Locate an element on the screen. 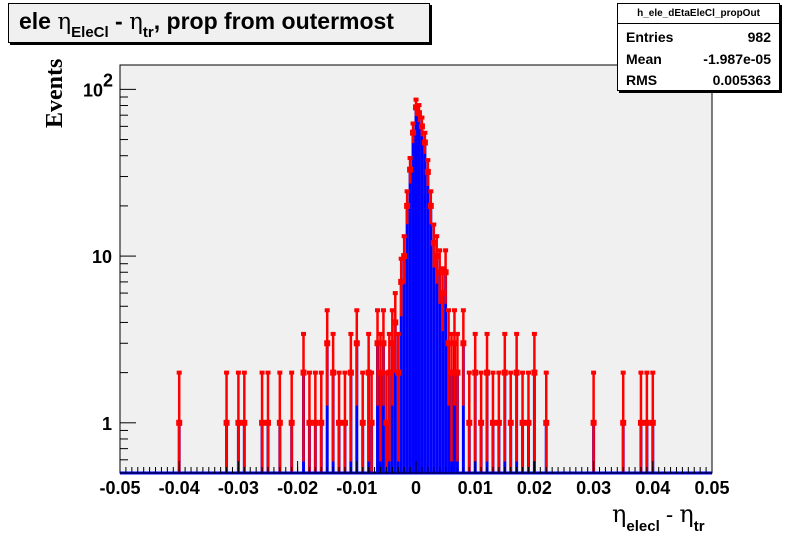 The width and height of the screenshot is (792, 544). title-subscript-tr: tr is located at coordinates (148, 32).